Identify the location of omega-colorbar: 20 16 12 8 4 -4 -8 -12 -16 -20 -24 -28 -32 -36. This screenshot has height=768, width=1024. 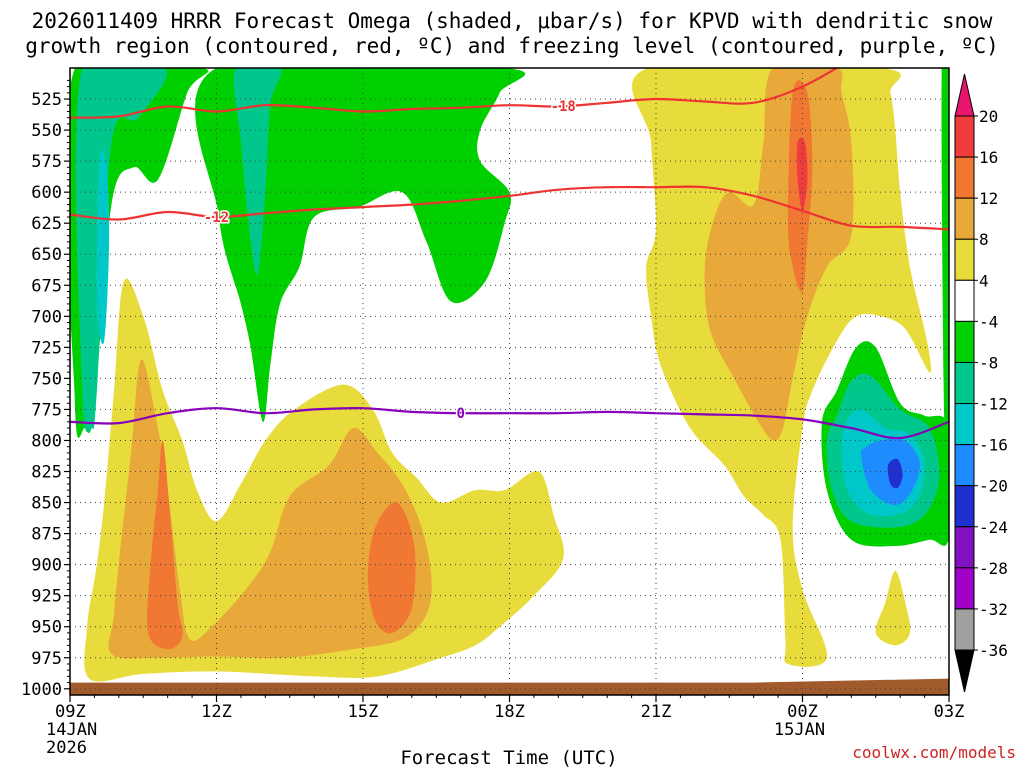
(981, 383).